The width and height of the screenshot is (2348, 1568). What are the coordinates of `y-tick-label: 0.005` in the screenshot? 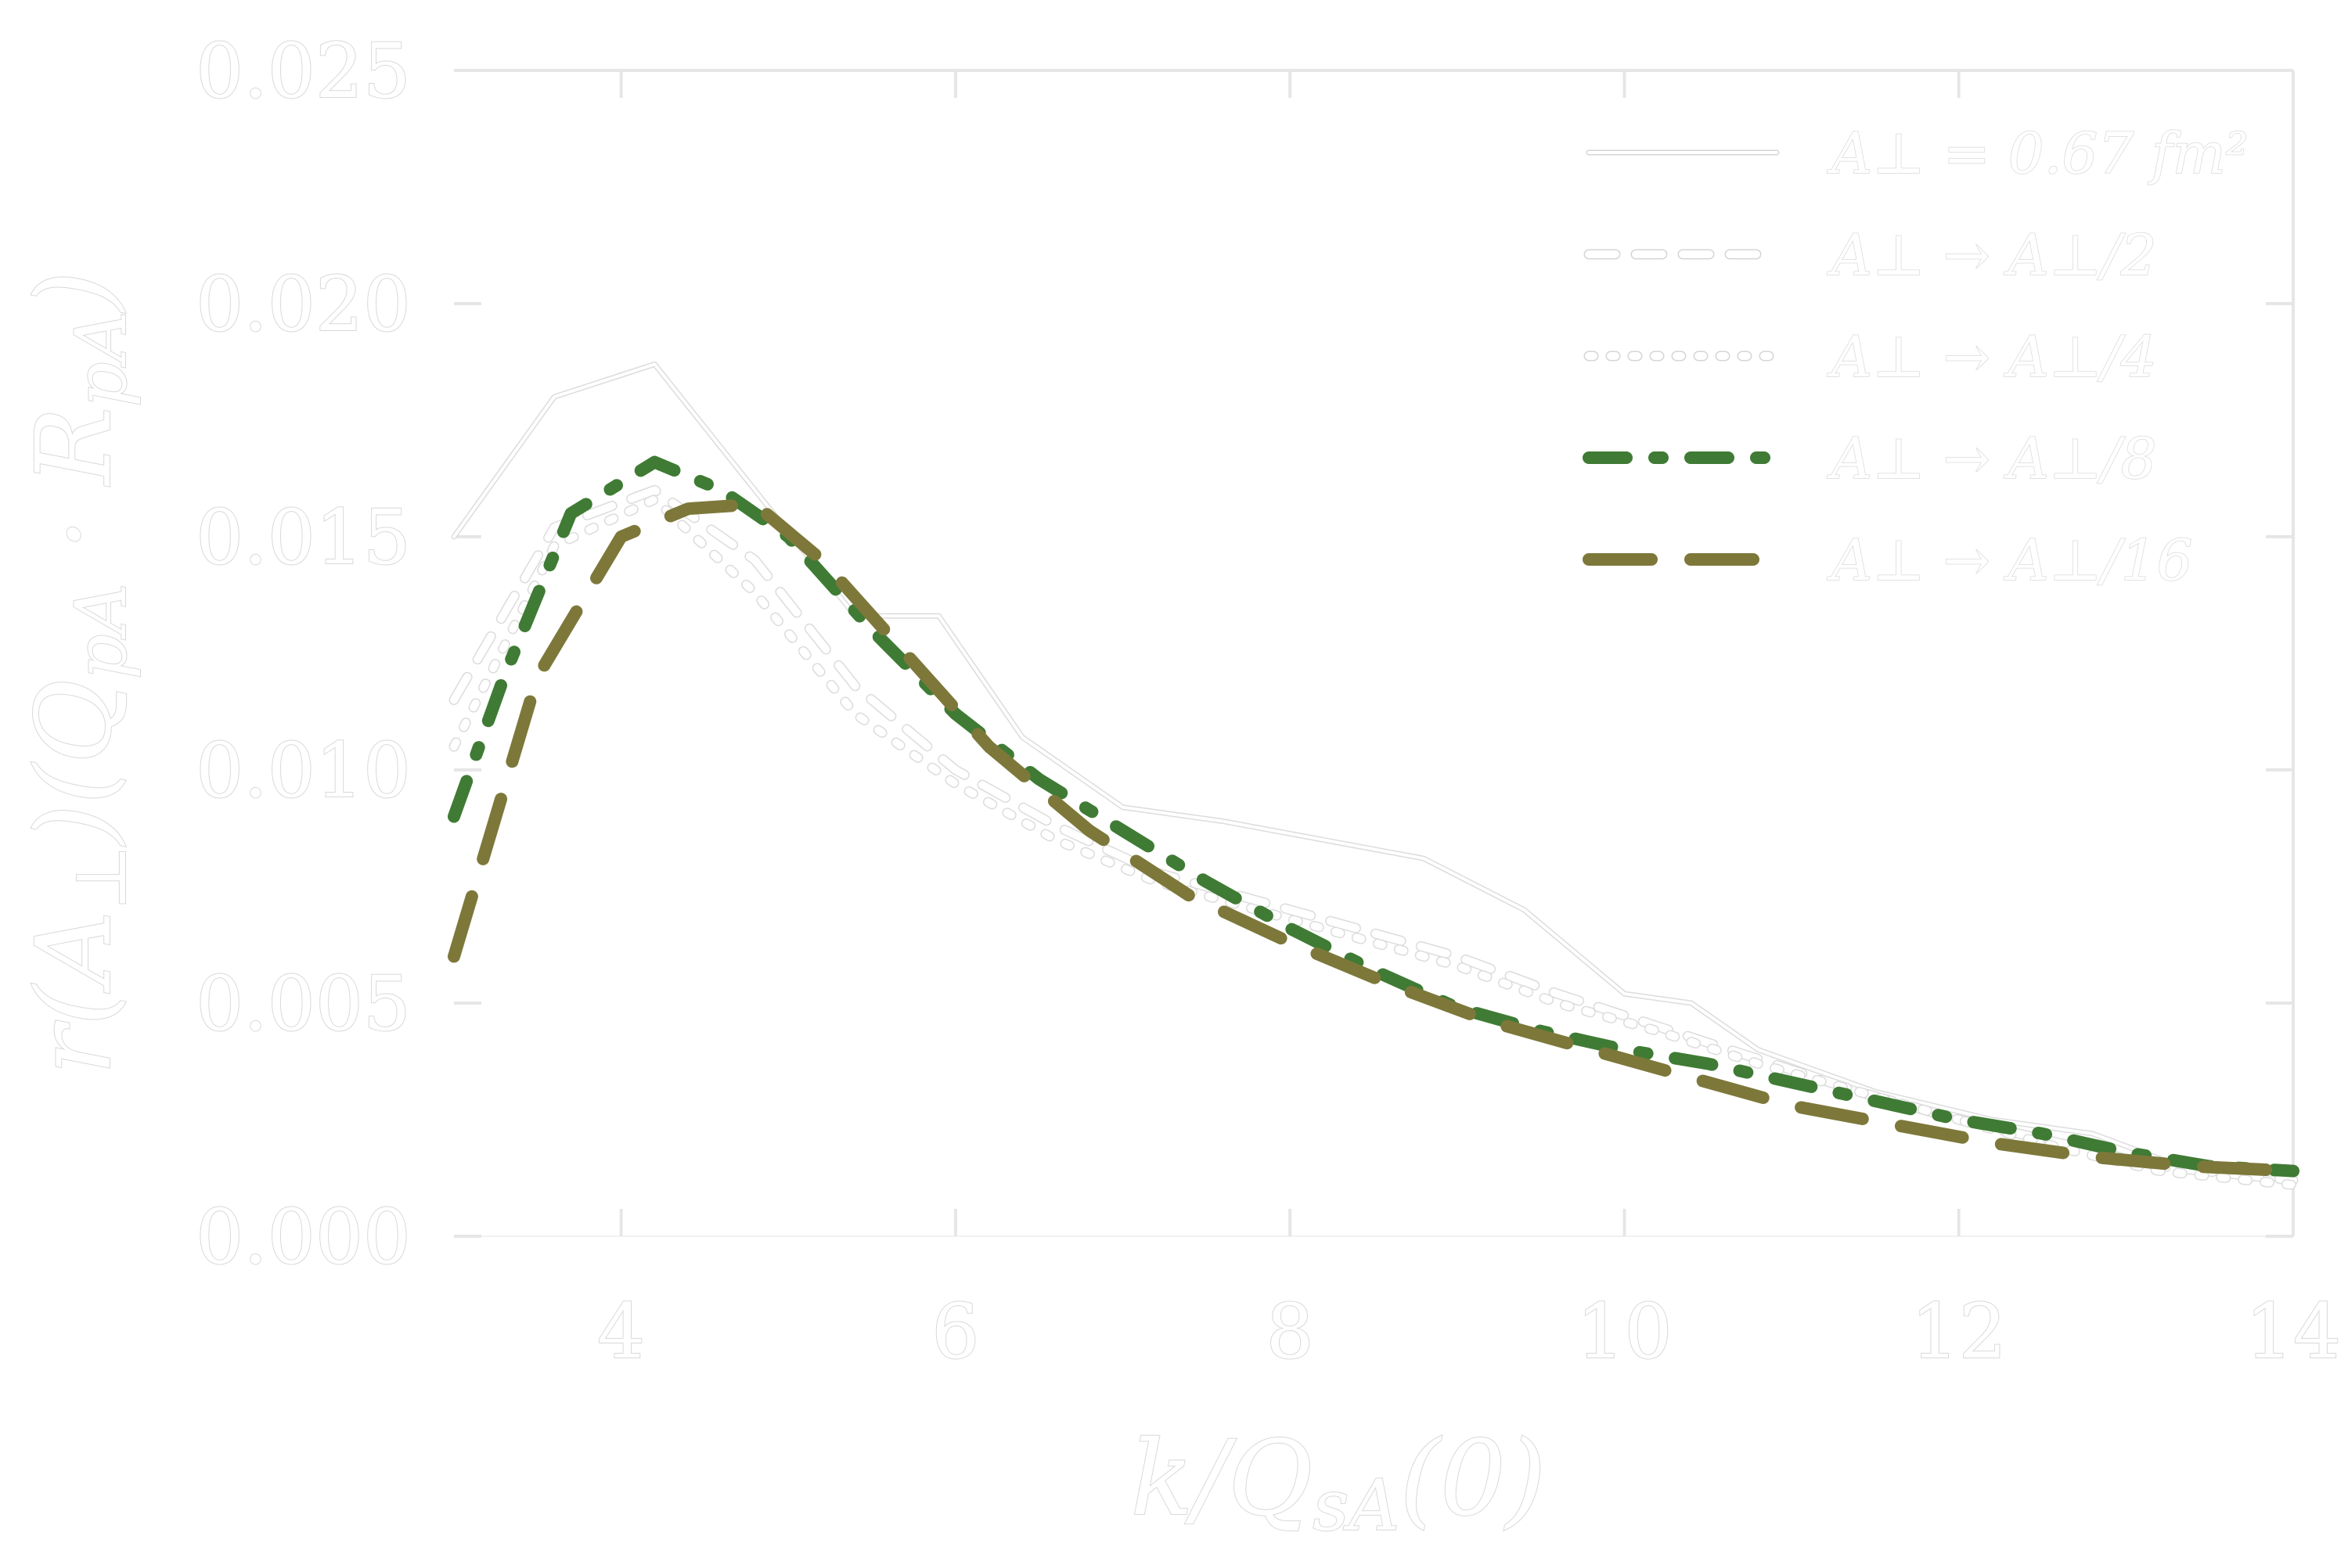 It's located at (303, 1004).